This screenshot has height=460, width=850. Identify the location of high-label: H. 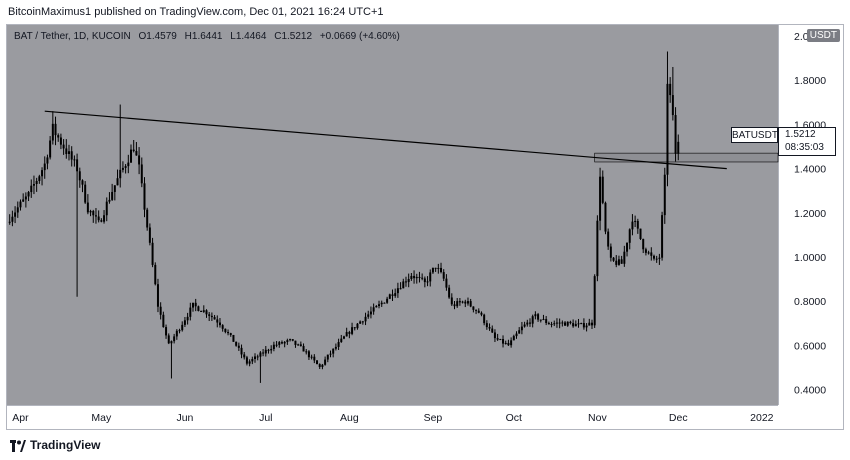
(188, 36).